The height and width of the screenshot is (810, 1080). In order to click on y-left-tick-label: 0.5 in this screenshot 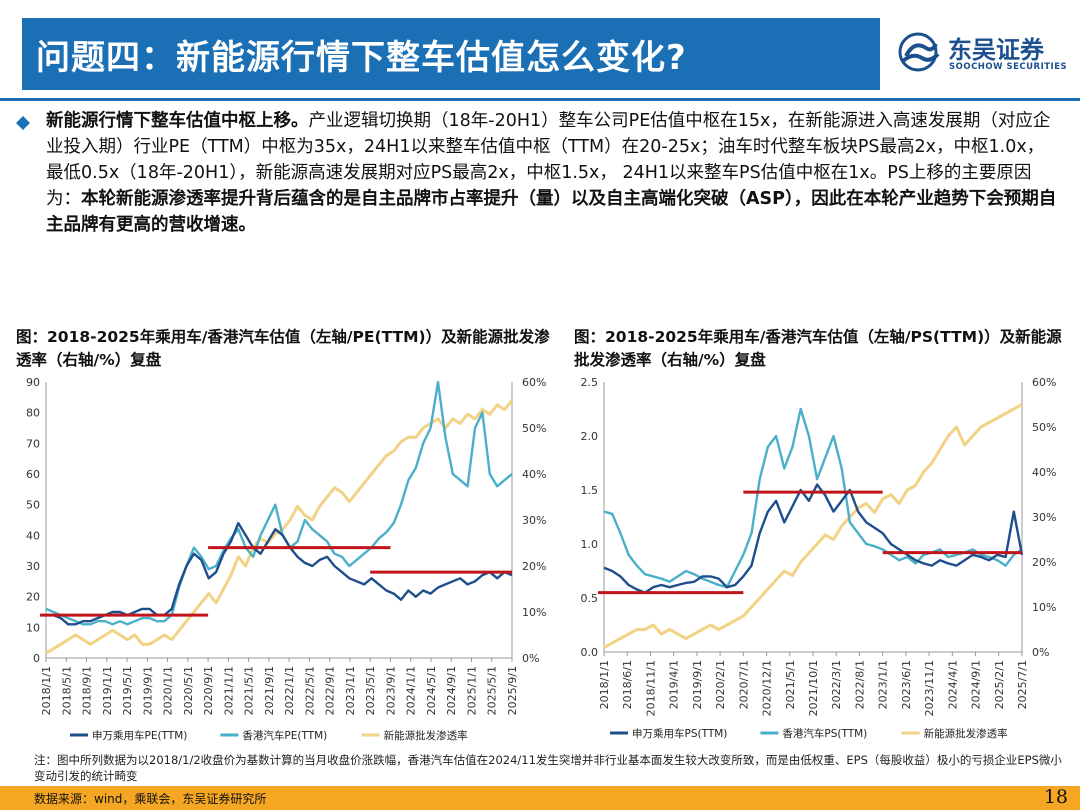, I will do `click(590, 598)`.